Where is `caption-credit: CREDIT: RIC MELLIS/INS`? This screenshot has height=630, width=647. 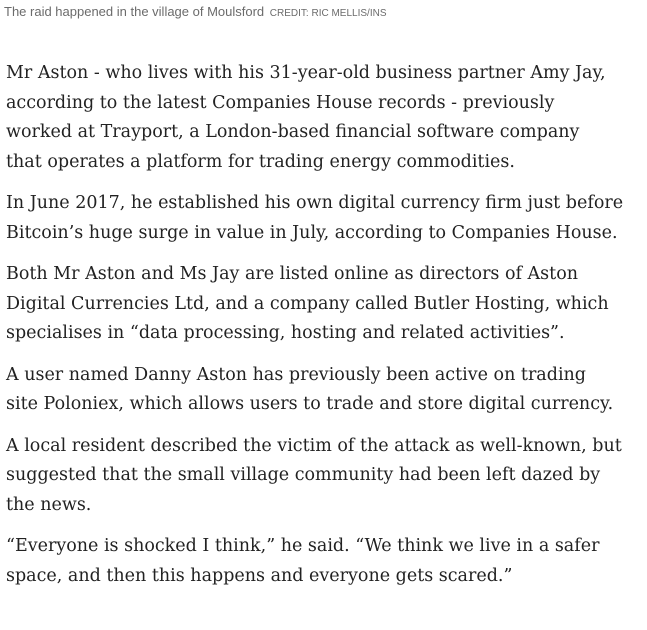 caption-credit: CREDIT: RIC MELLIS/INS is located at coordinates (328, 13).